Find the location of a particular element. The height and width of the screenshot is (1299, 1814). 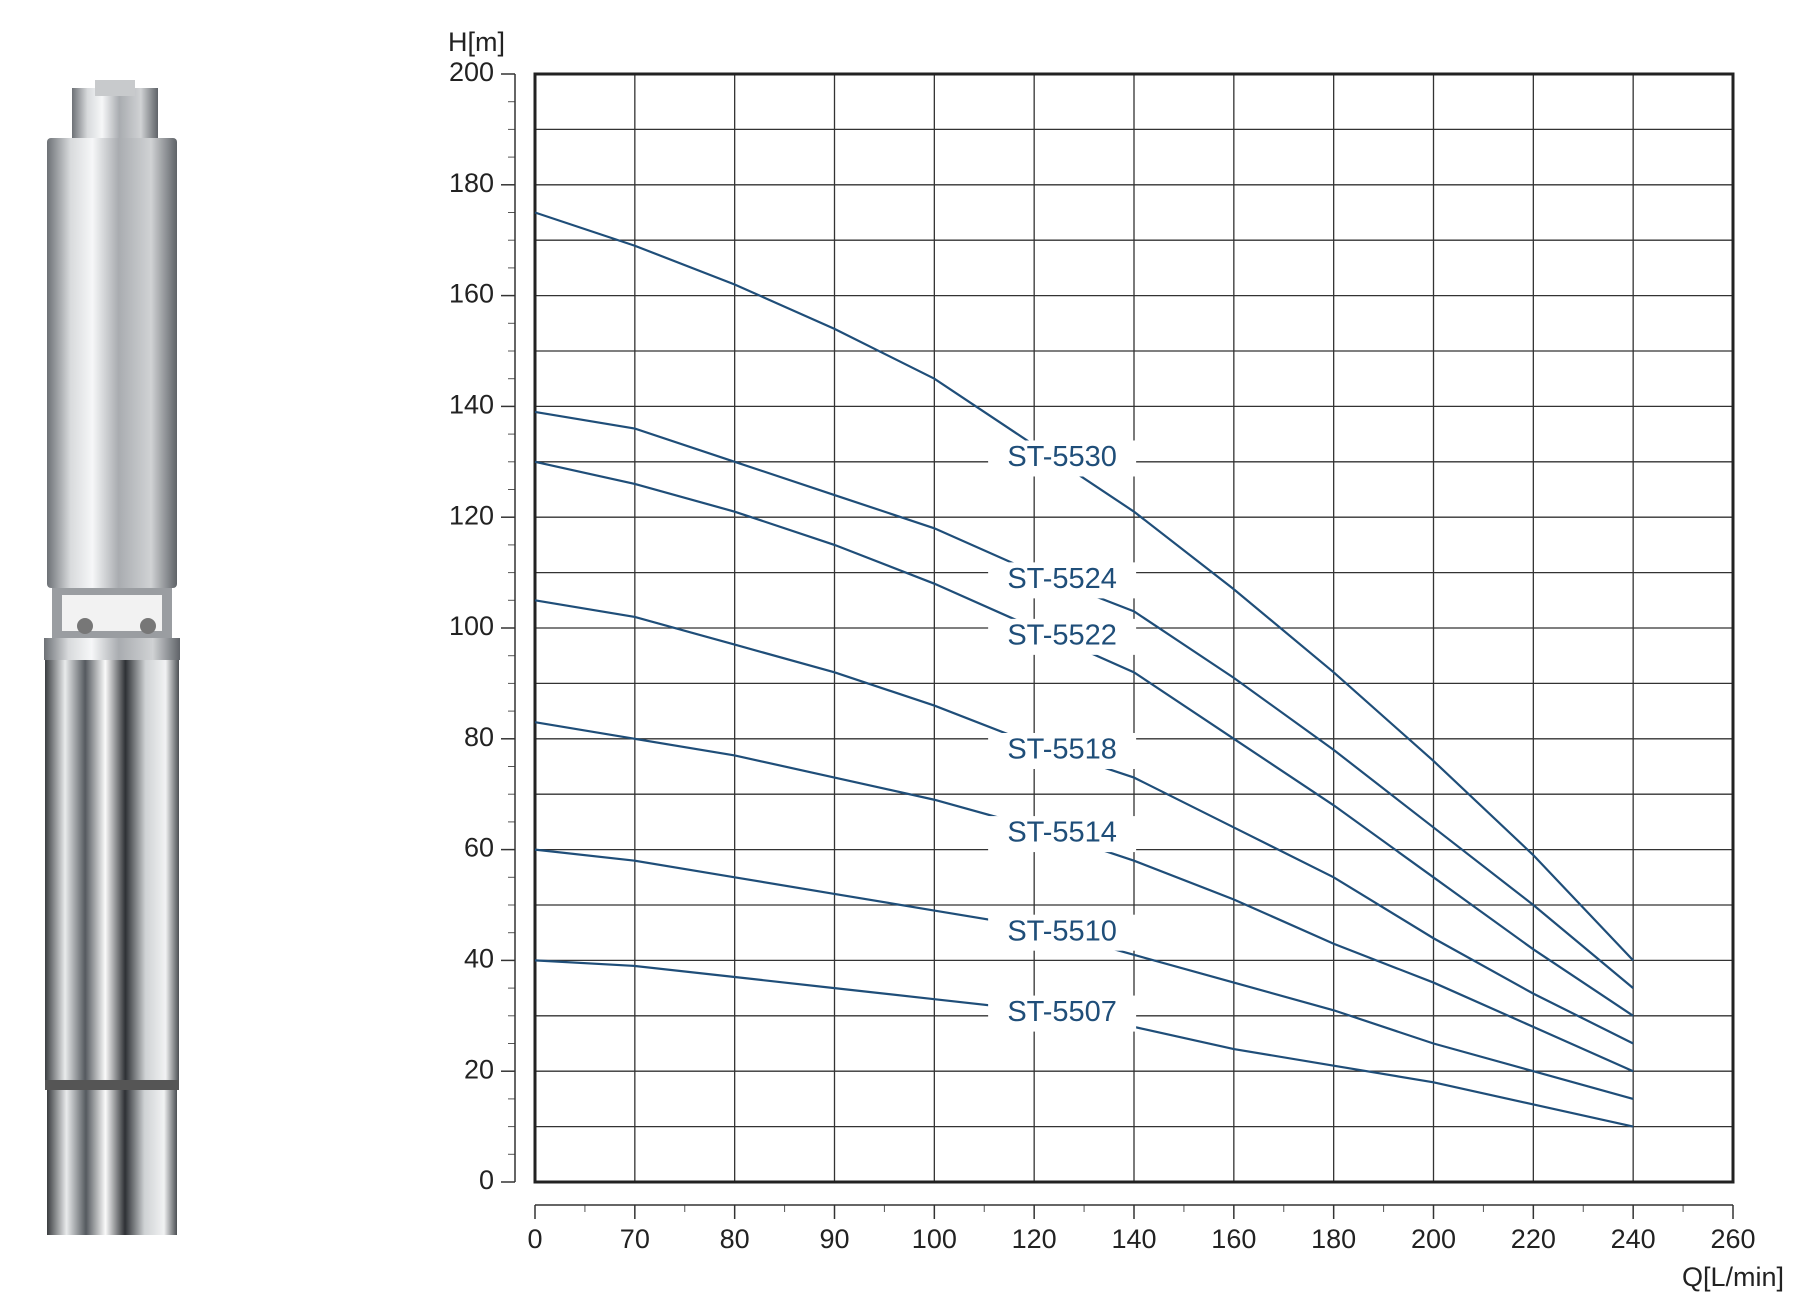

x-tick-label: 90 is located at coordinates (834, 1239).